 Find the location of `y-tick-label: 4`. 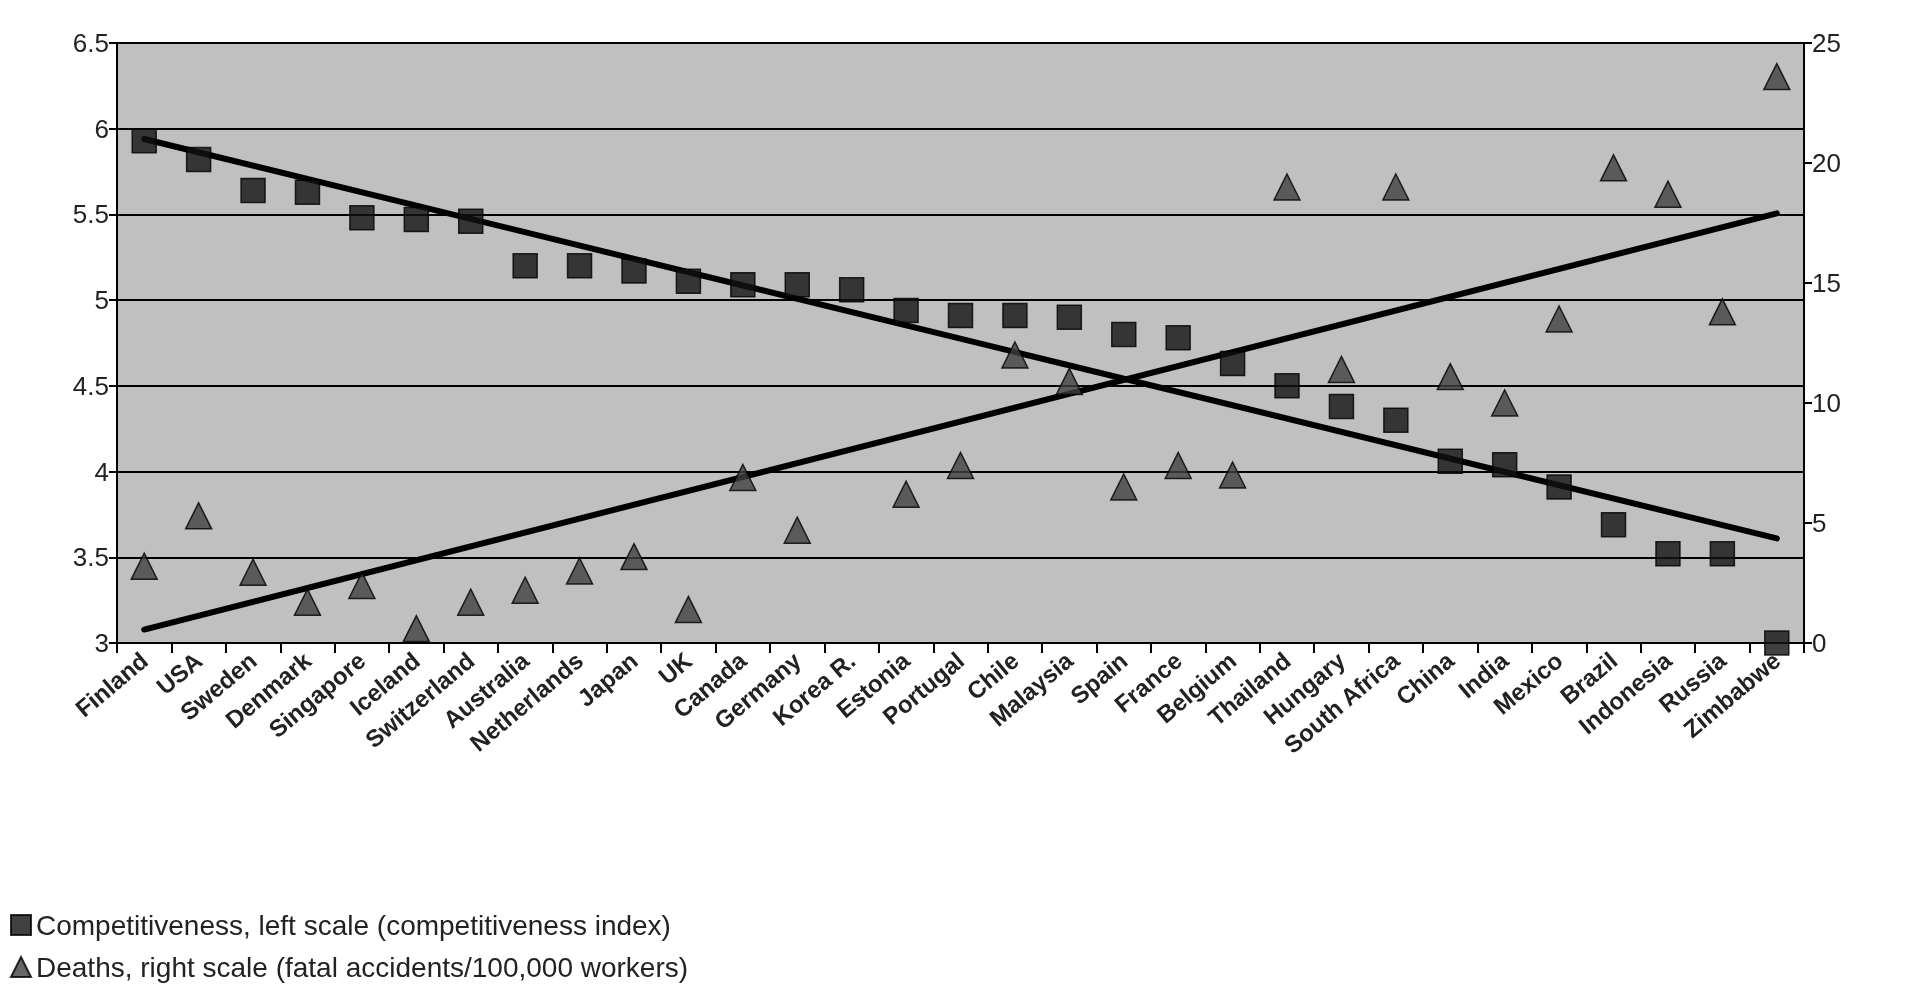

y-tick-label: 4 is located at coordinates (101, 471).